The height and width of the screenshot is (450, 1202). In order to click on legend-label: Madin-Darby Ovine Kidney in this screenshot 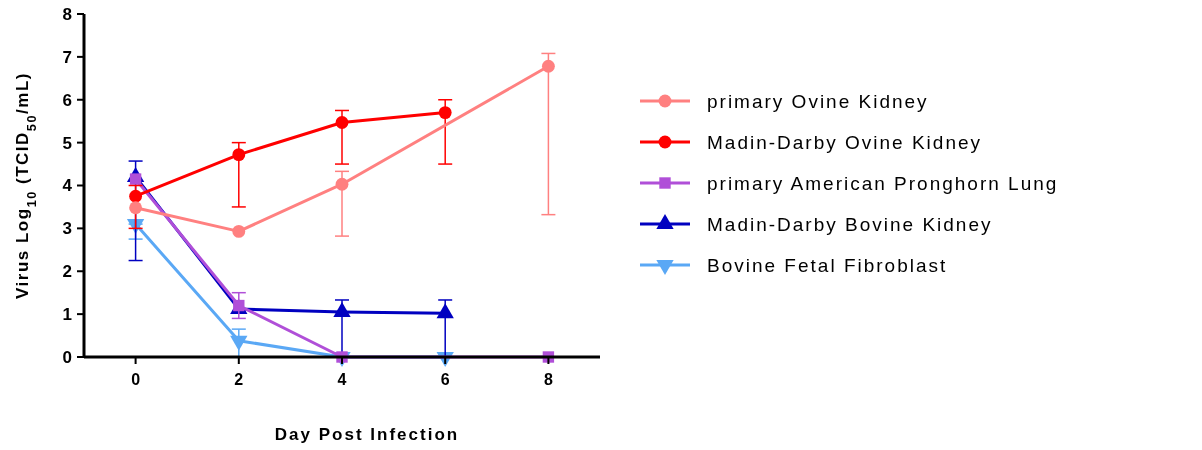, I will do `click(845, 142)`.